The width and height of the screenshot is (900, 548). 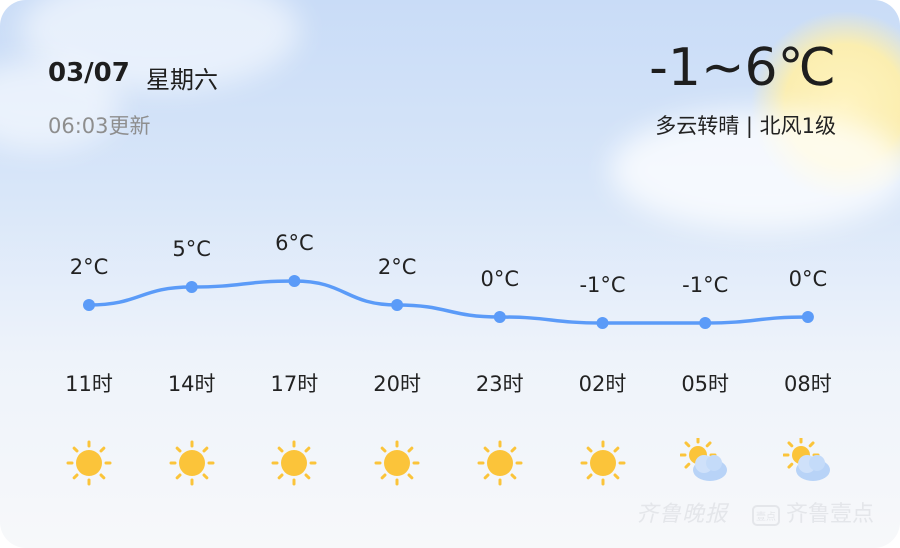 What do you see at coordinates (808, 384) in the screenshot?
I see `hour-label: 08时` at bounding box center [808, 384].